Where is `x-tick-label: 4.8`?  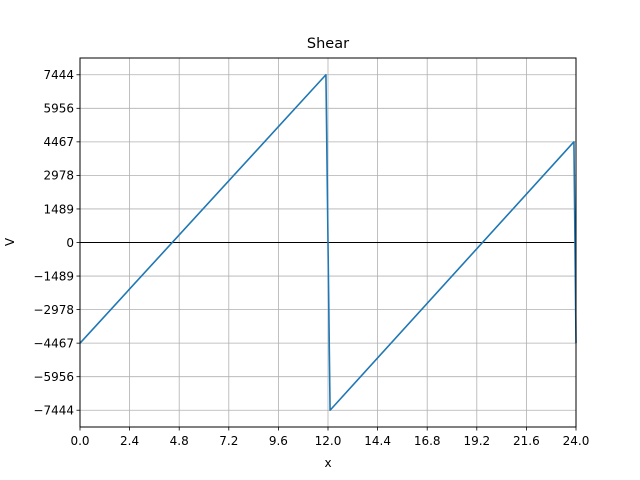
x-tick-label: 4.8 is located at coordinates (179, 441).